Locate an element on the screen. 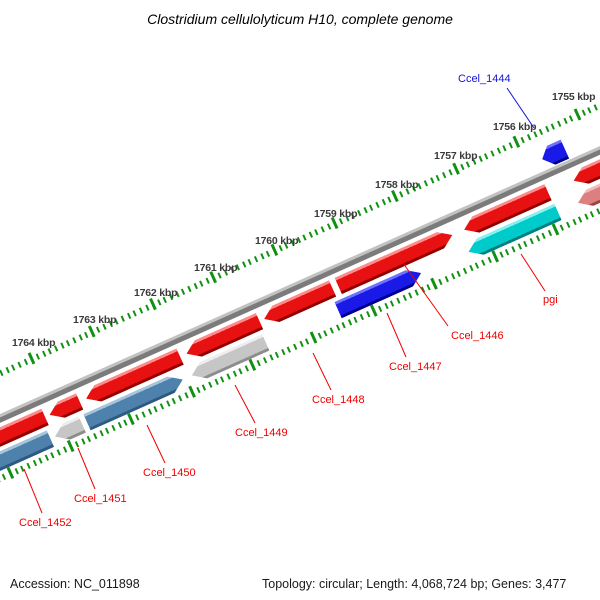 The image size is (600, 600). scale-label-1757: 1757 kbp is located at coordinates (456, 156).